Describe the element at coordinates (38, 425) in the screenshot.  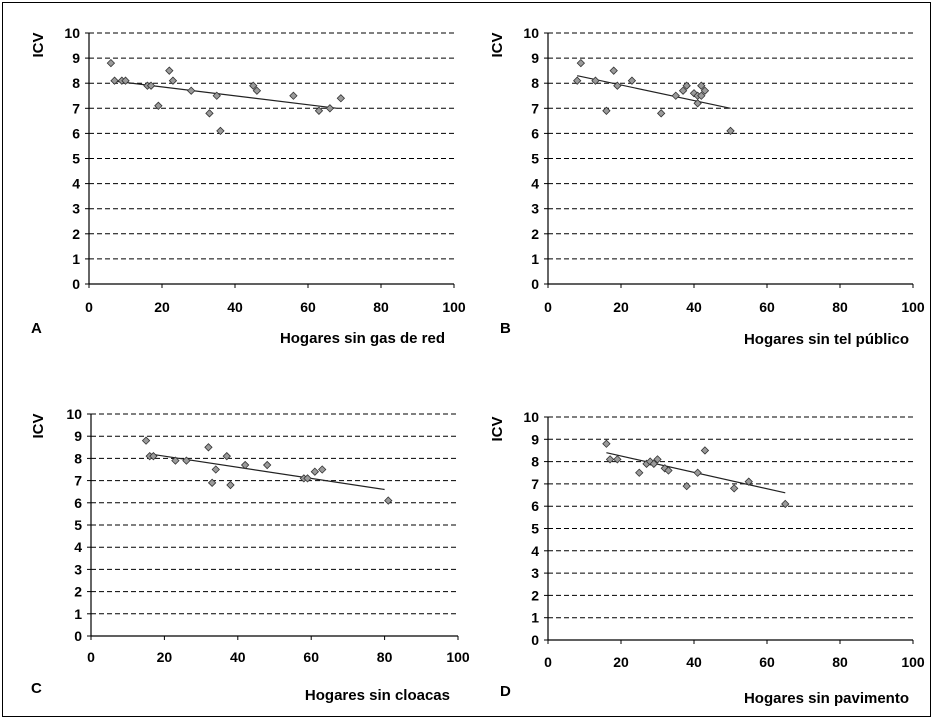
I see `y-axis-label: ICV` at that location.